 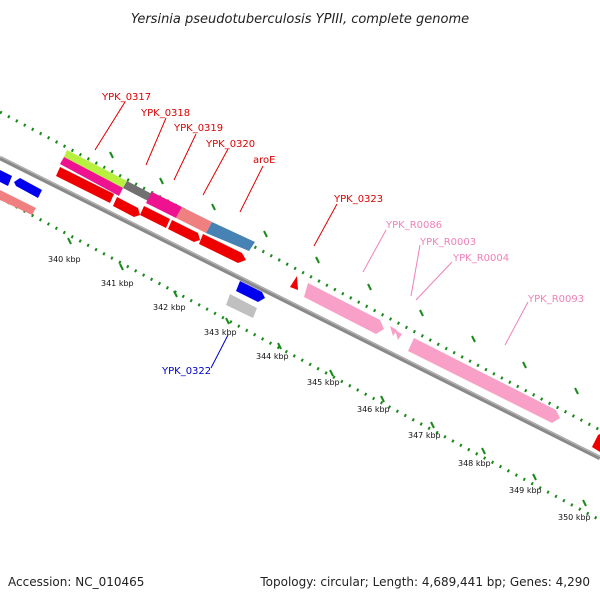 What do you see at coordinates (250, 291) in the screenshot?
I see `feature-blue-ypk0322` at bounding box center [250, 291].